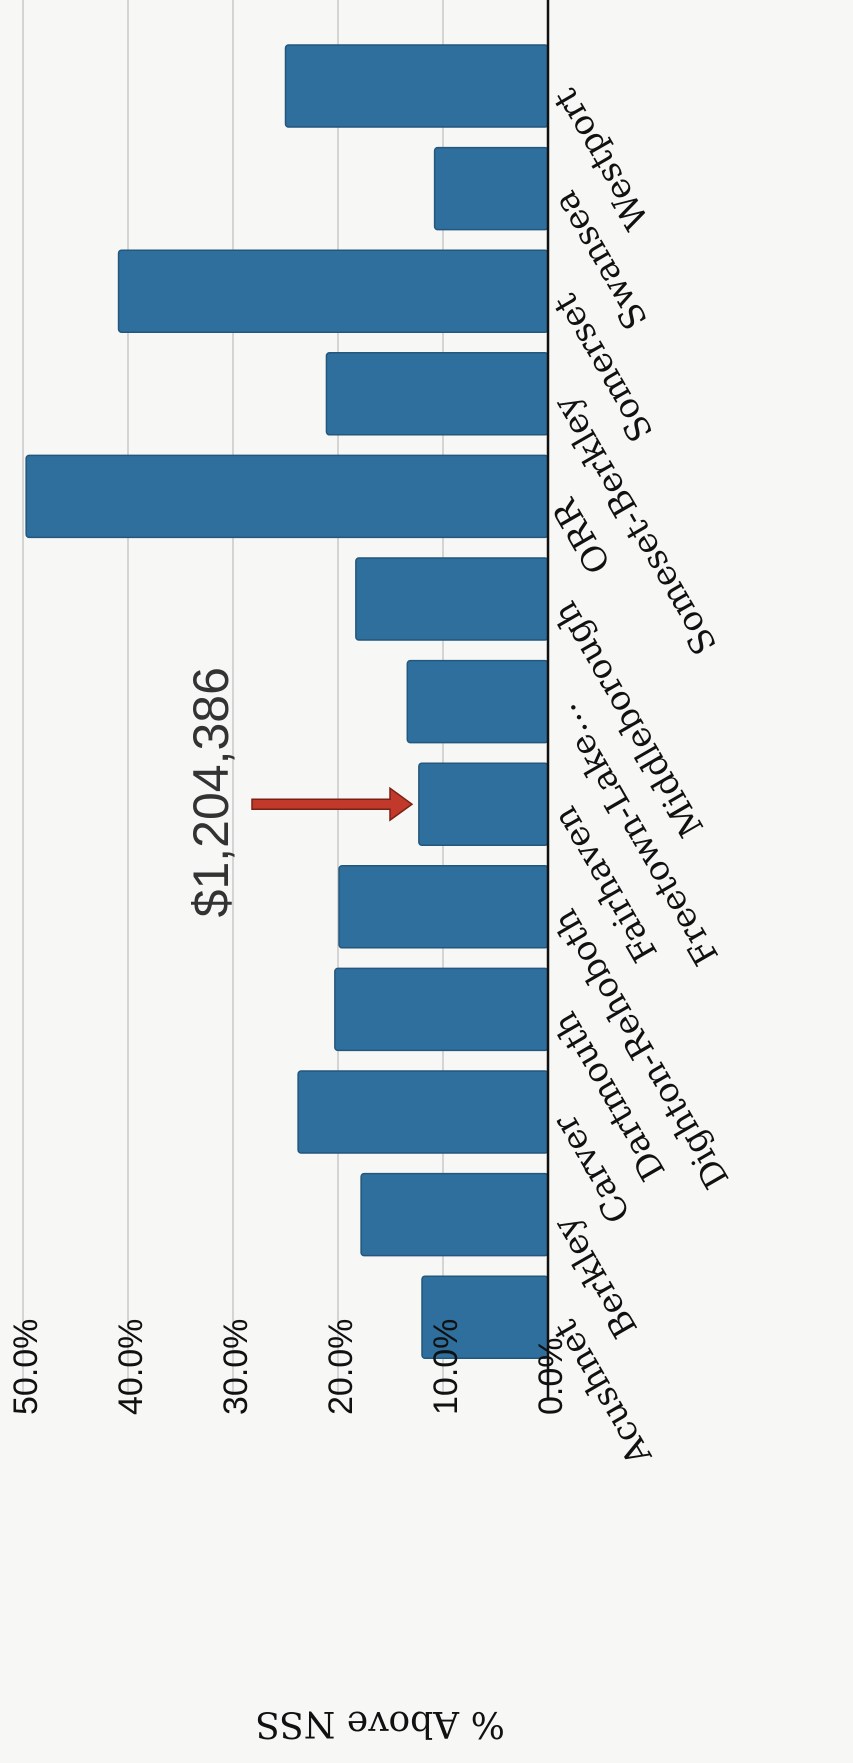 This screenshot has height=1763, width=853. What do you see at coordinates (26, 1367) in the screenshot?
I see `y-tick-label: 50.0%` at bounding box center [26, 1367].